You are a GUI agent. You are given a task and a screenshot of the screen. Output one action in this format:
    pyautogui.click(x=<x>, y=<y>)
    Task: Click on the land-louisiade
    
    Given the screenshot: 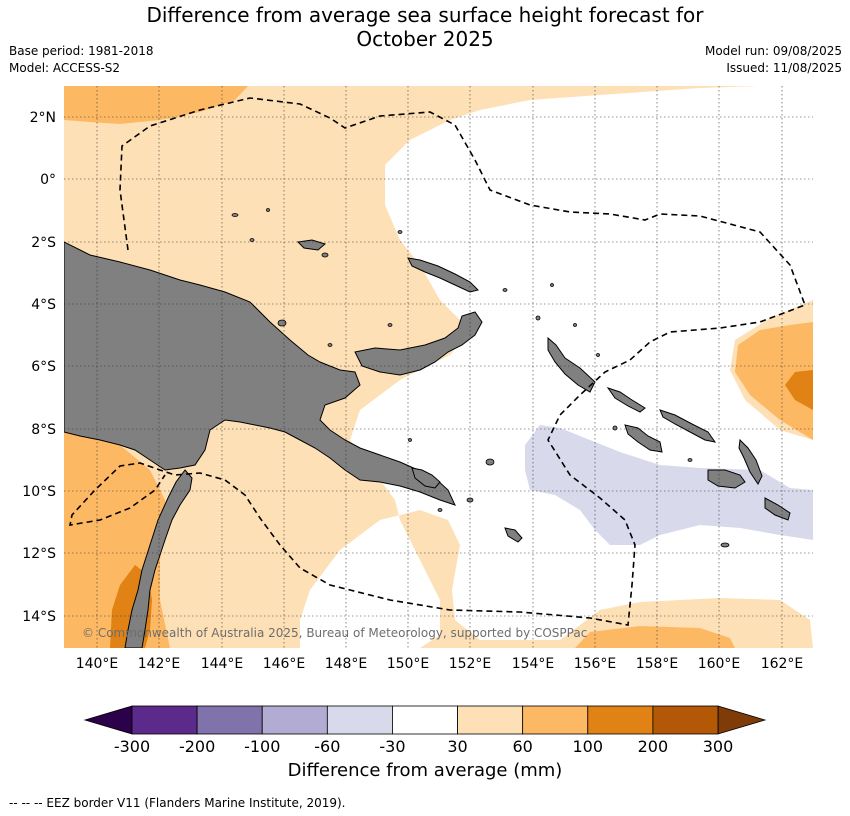 What is the action you would take?
    pyautogui.click(x=513, y=535)
    